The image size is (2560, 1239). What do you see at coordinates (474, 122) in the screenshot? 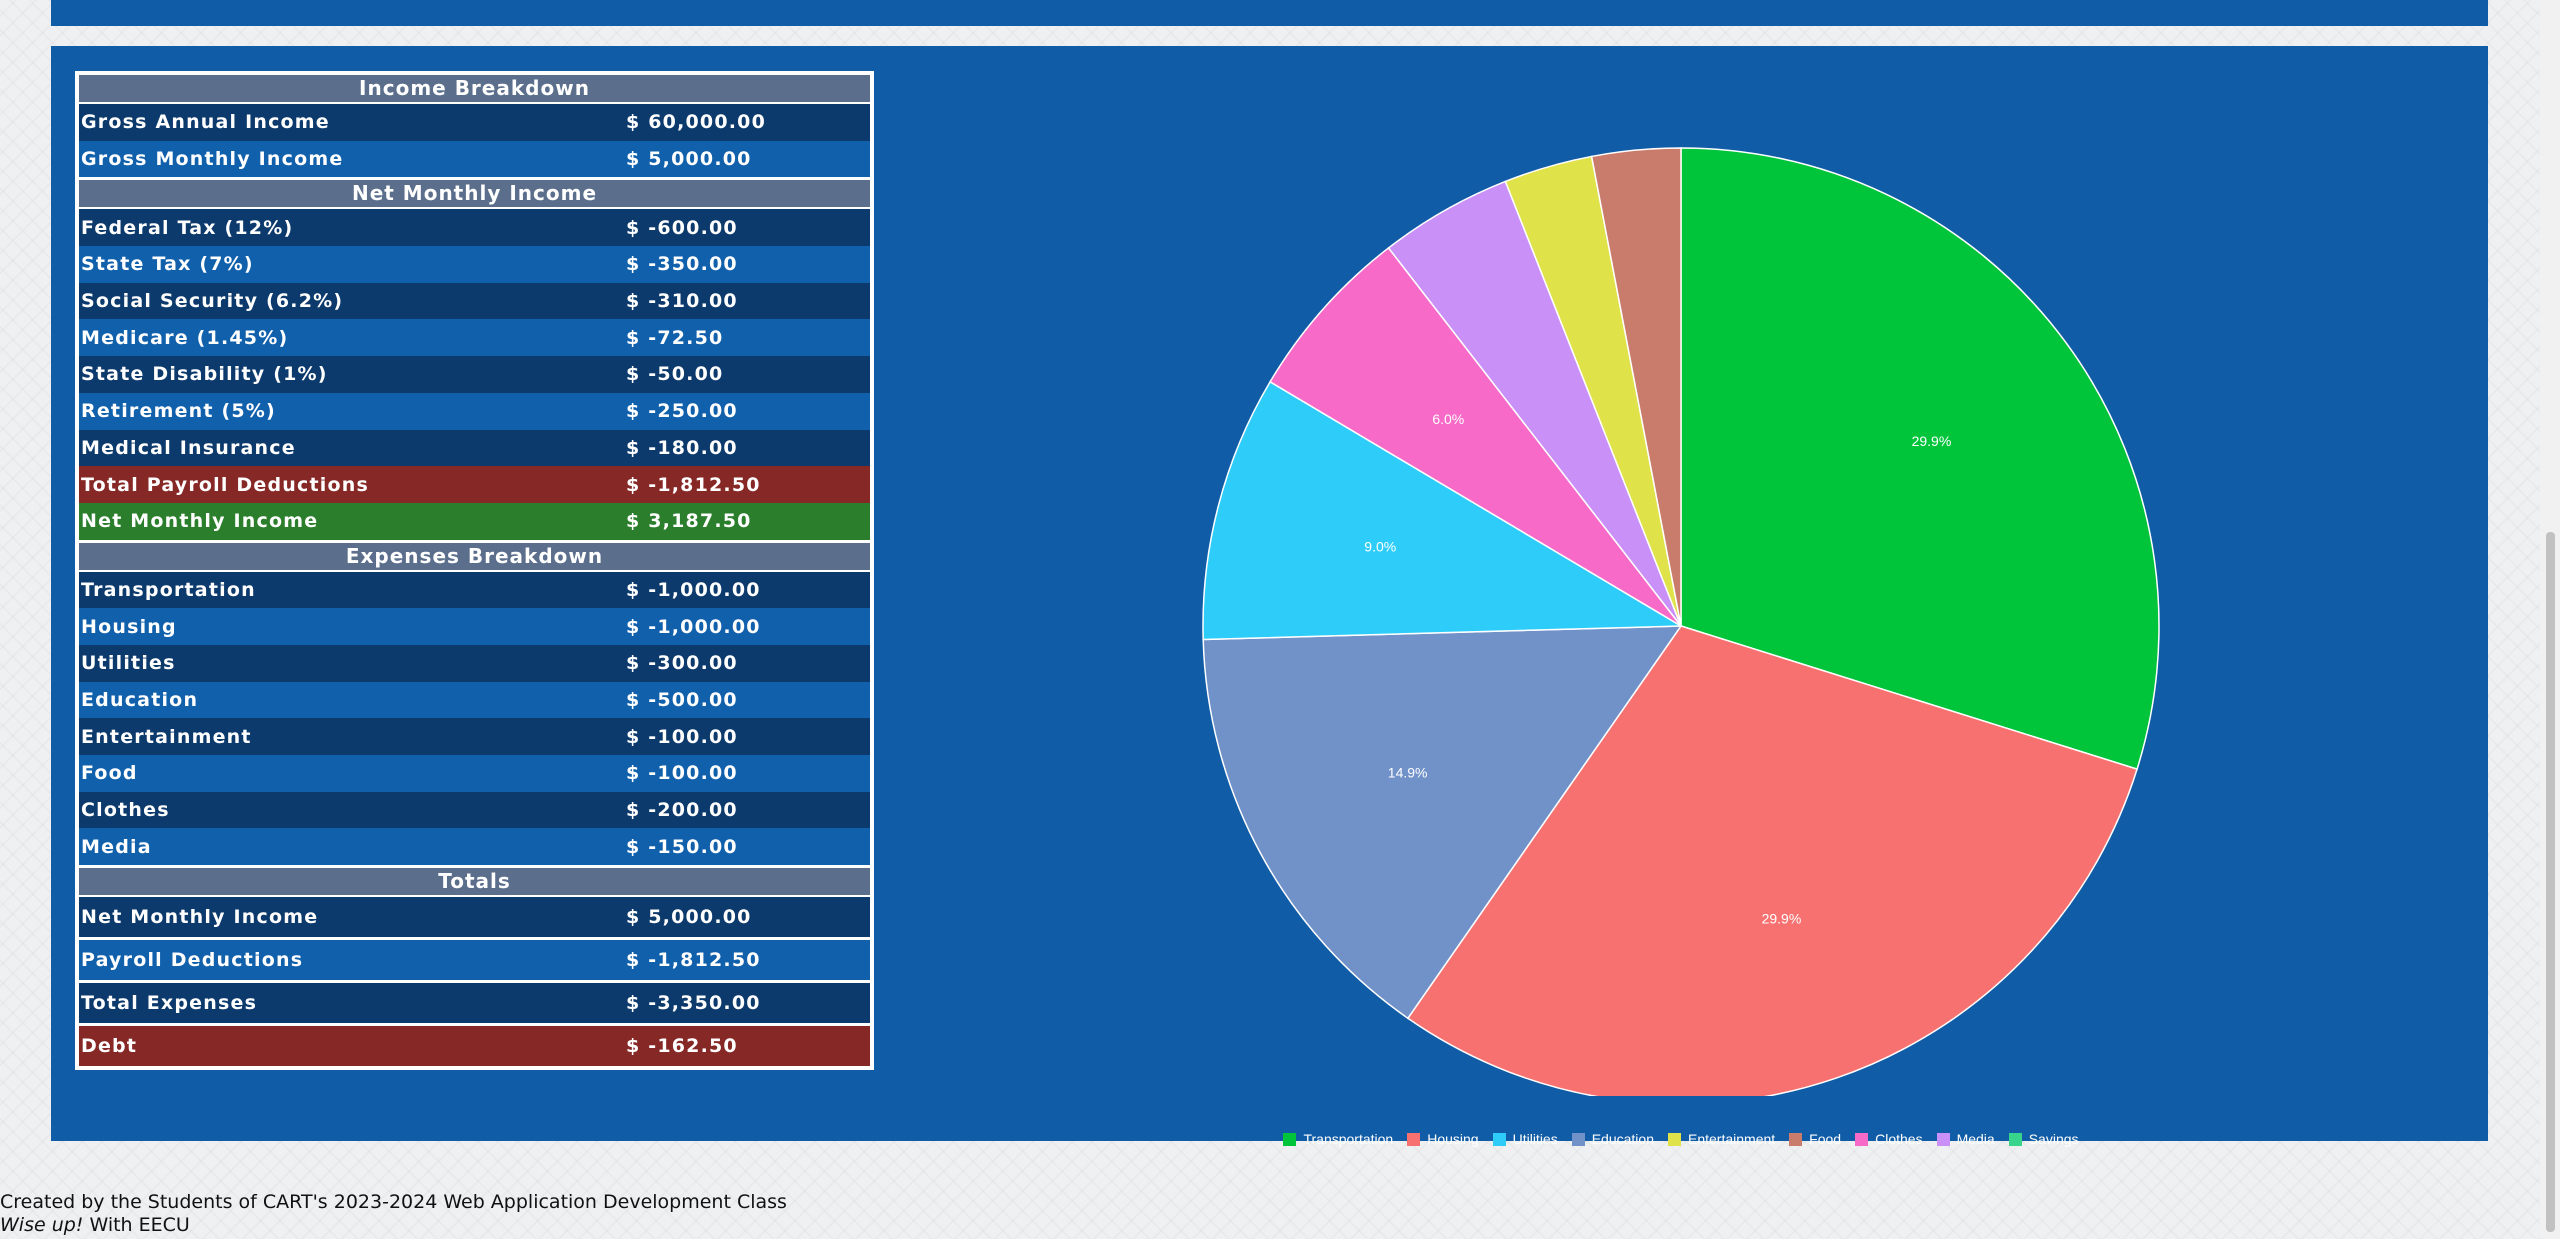
I see `gross-annual-row: Gross Annual Income $ 60,000.00` at bounding box center [474, 122].